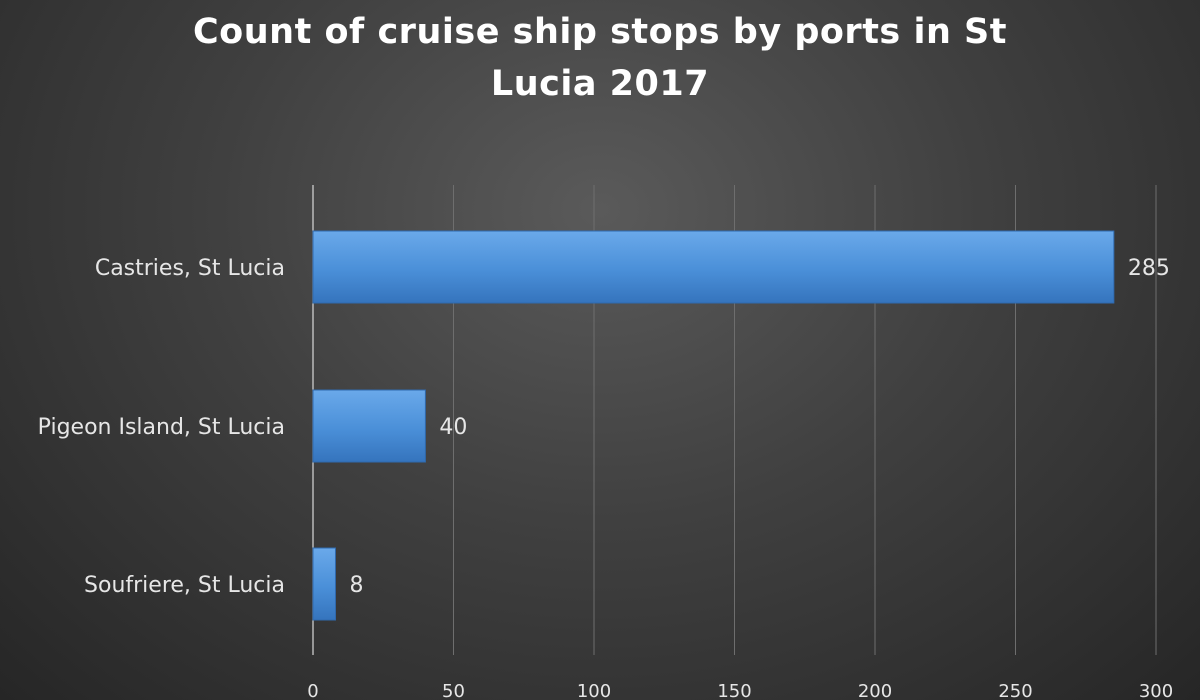  Describe the element at coordinates (356, 585) in the screenshot. I see `data-label-2: 8` at that location.